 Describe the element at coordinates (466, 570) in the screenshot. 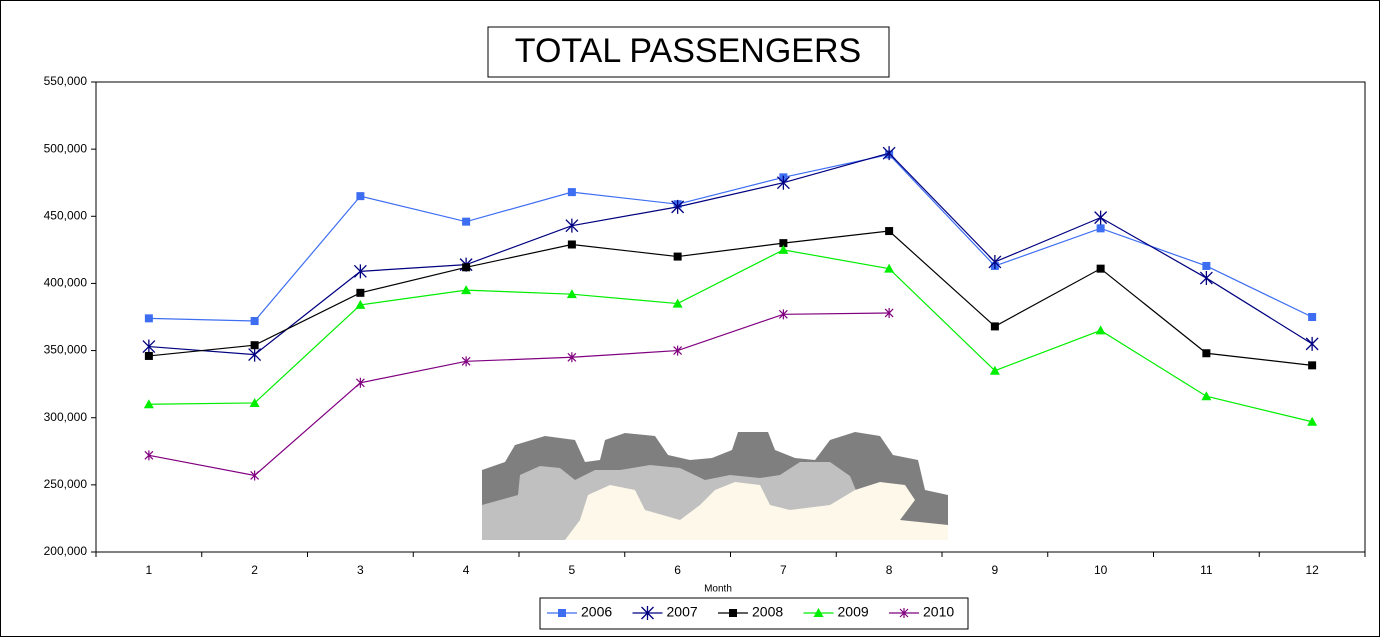

I see `x-tick-label: 4` at that location.